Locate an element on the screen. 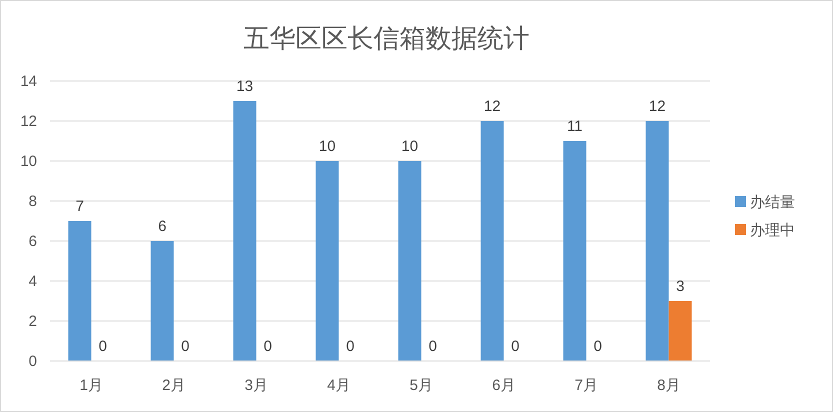 This screenshot has height=412, width=833. data-label: 13 is located at coordinates (245, 86).